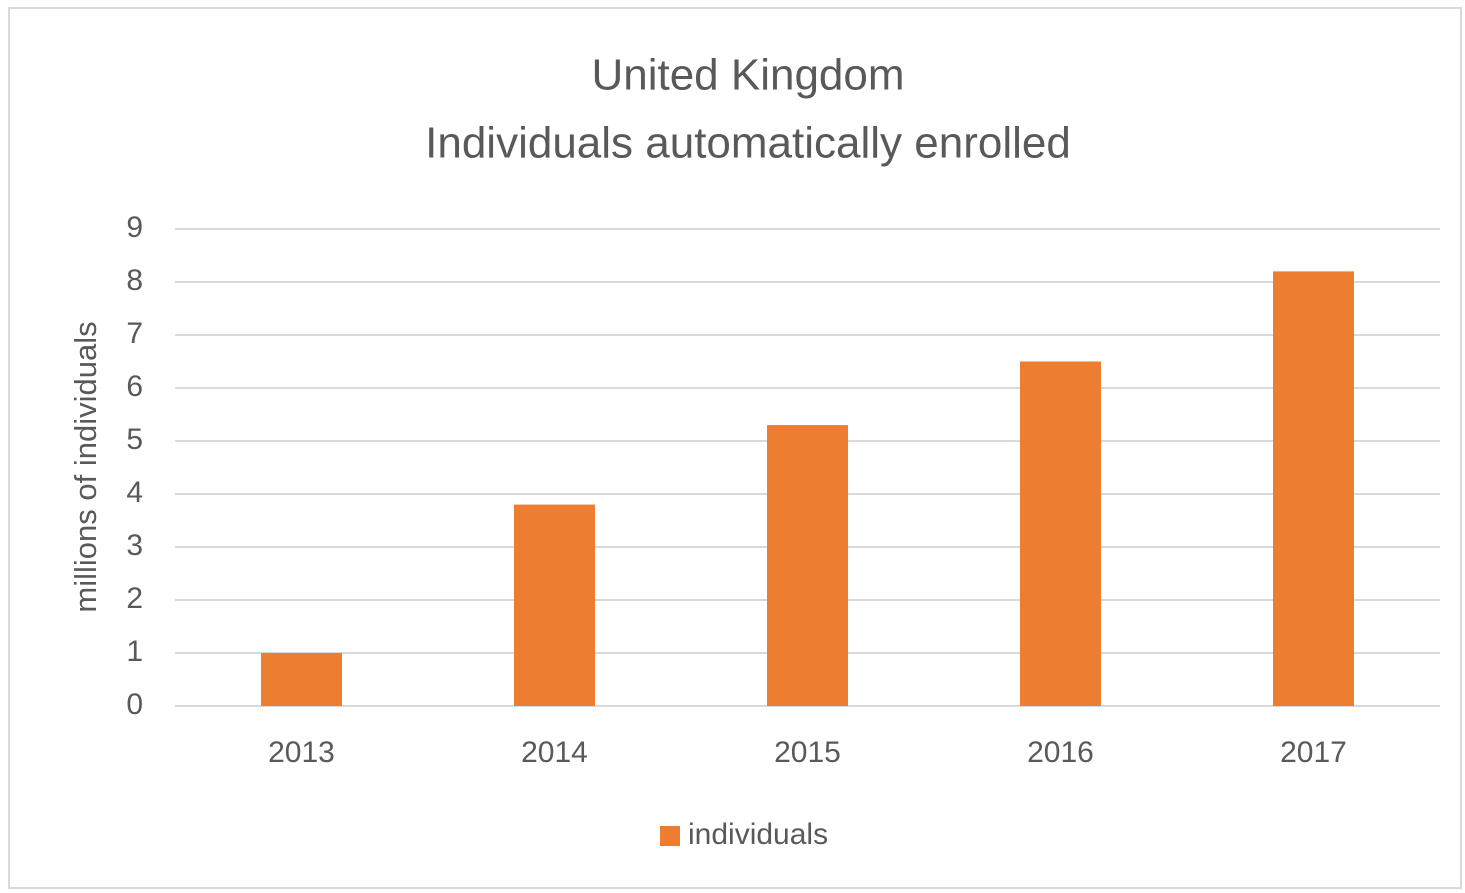 This screenshot has height=893, width=1465. Describe the element at coordinates (134, 333) in the screenshot. I see `y-tick-label: 7` at that location.